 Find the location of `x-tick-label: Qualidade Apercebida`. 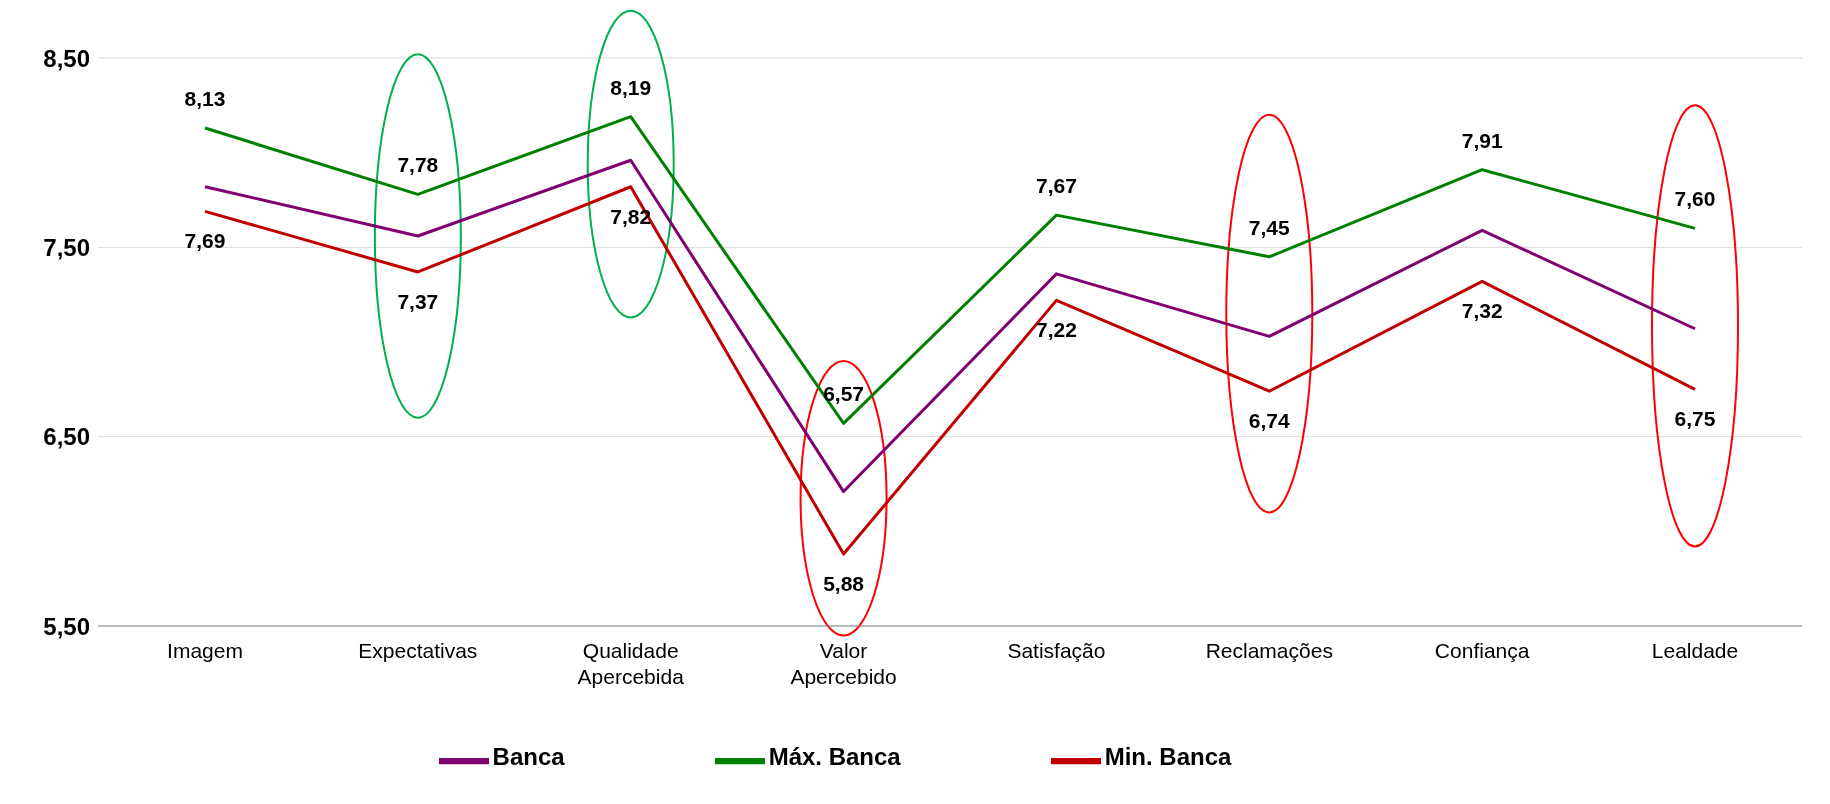

x-tick-label: Qualidade Apercebida is located at coordinates (631, 663).